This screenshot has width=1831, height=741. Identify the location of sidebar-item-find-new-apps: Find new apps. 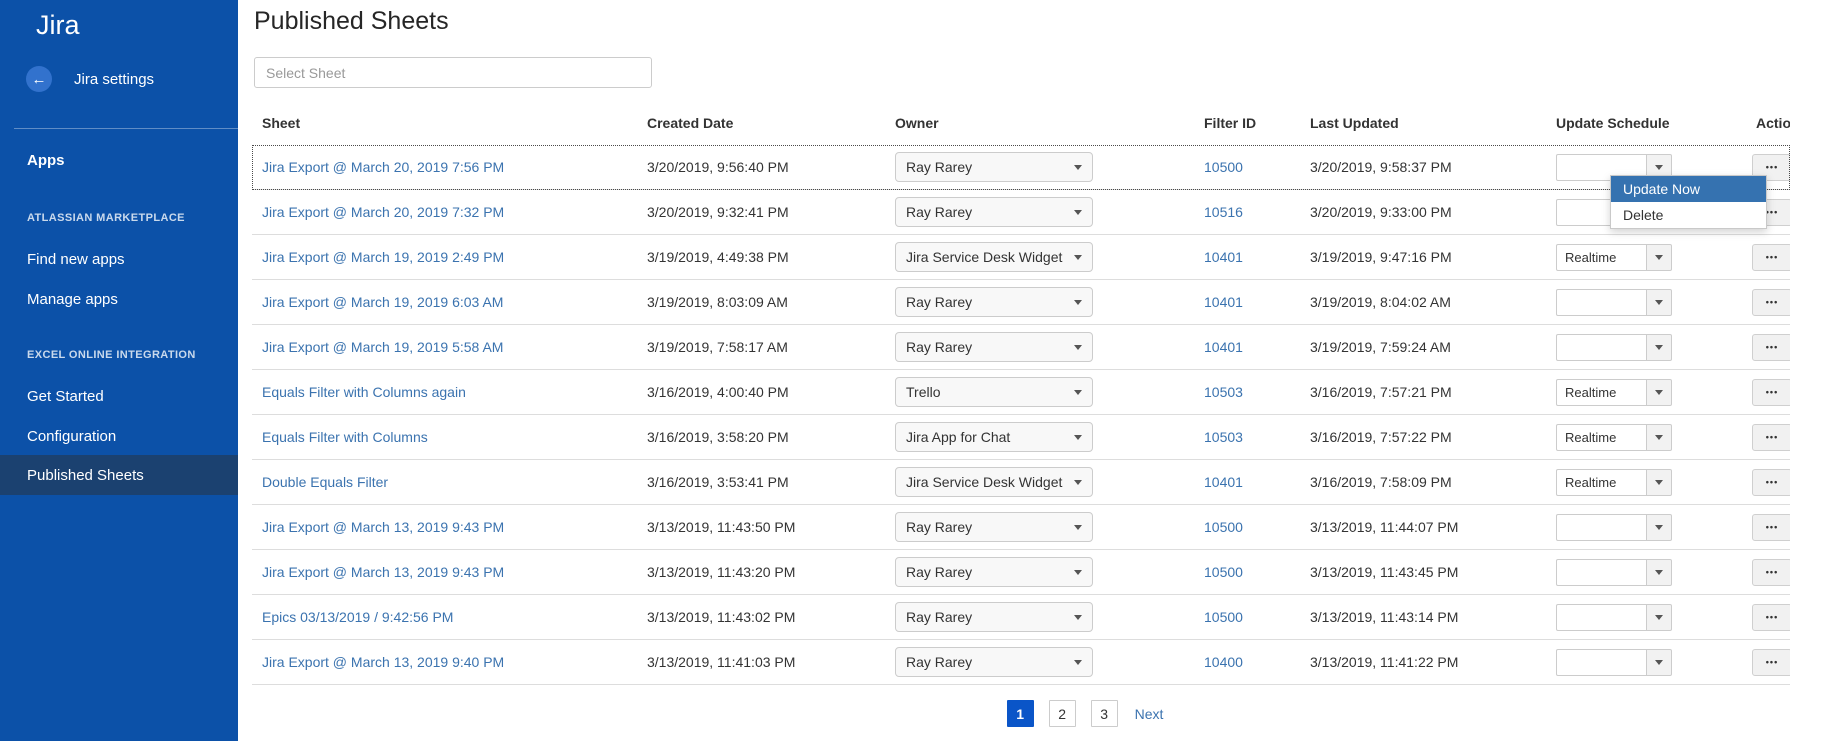
(119, 259).